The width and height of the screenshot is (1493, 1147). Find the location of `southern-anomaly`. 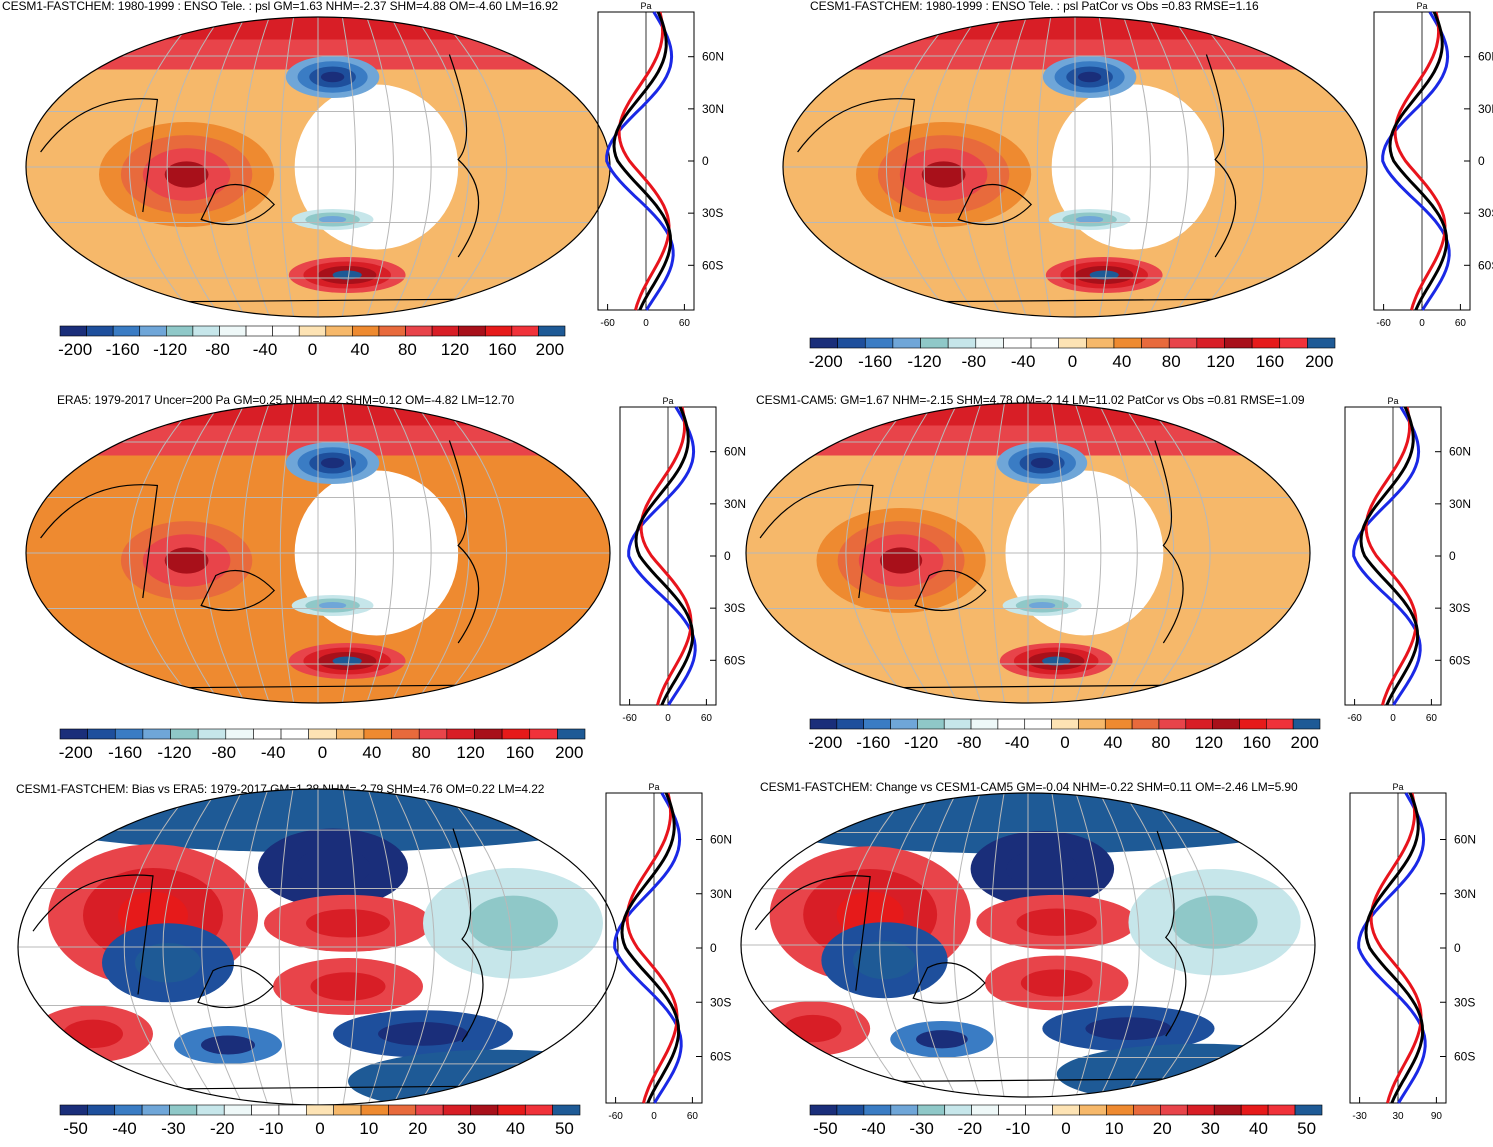

southern-anomaly is located at coordinates (1056, 661).